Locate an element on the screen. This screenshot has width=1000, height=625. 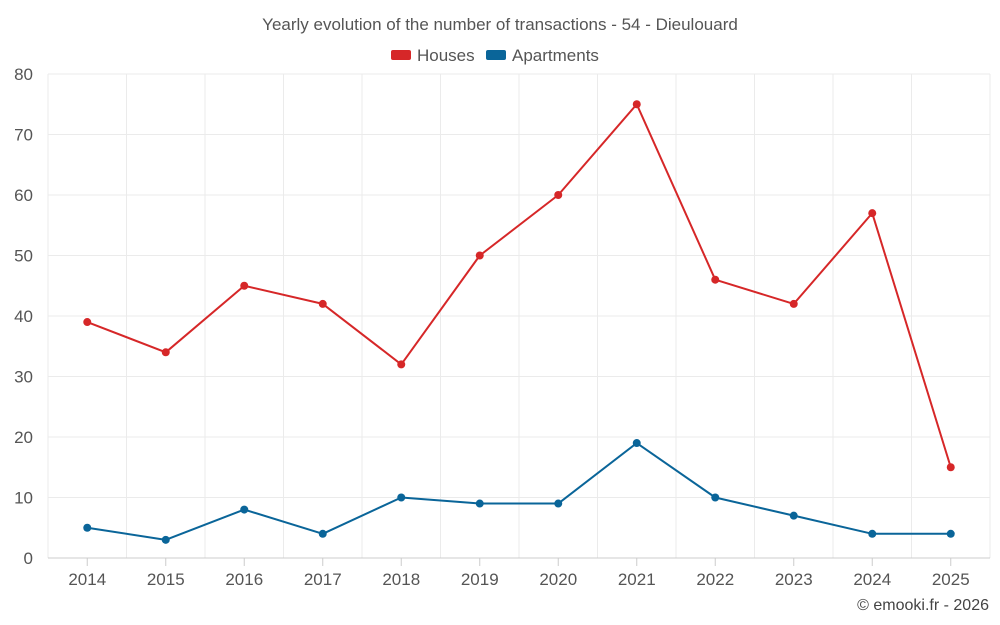
point-apartments-2024 is located at coordinates (872, 533).